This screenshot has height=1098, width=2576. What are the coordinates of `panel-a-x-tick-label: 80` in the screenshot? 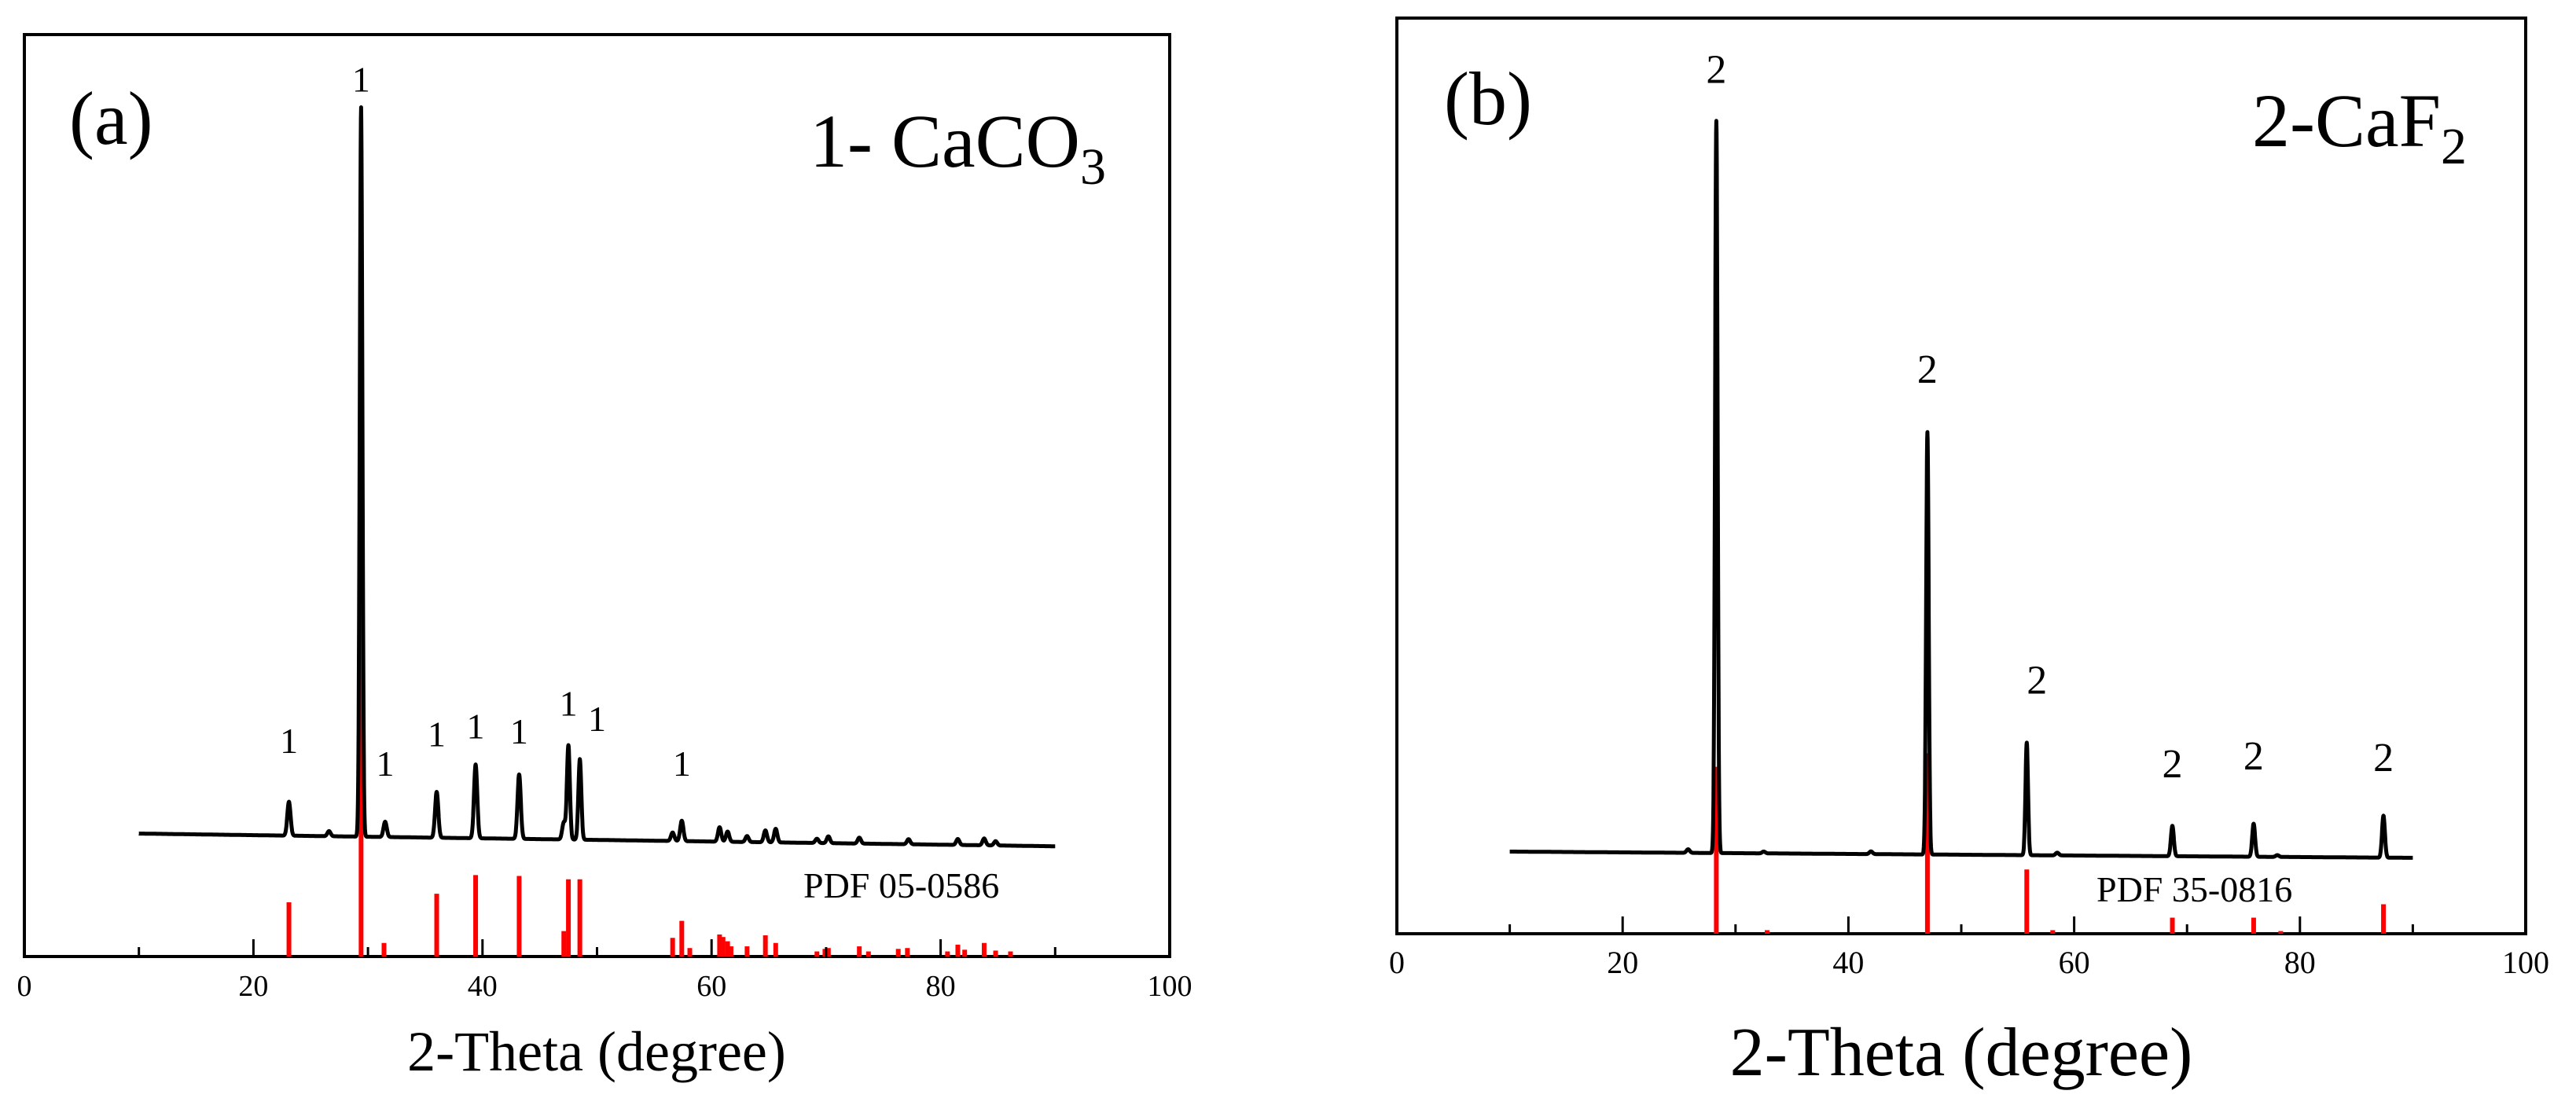 It's located at (941, 986).